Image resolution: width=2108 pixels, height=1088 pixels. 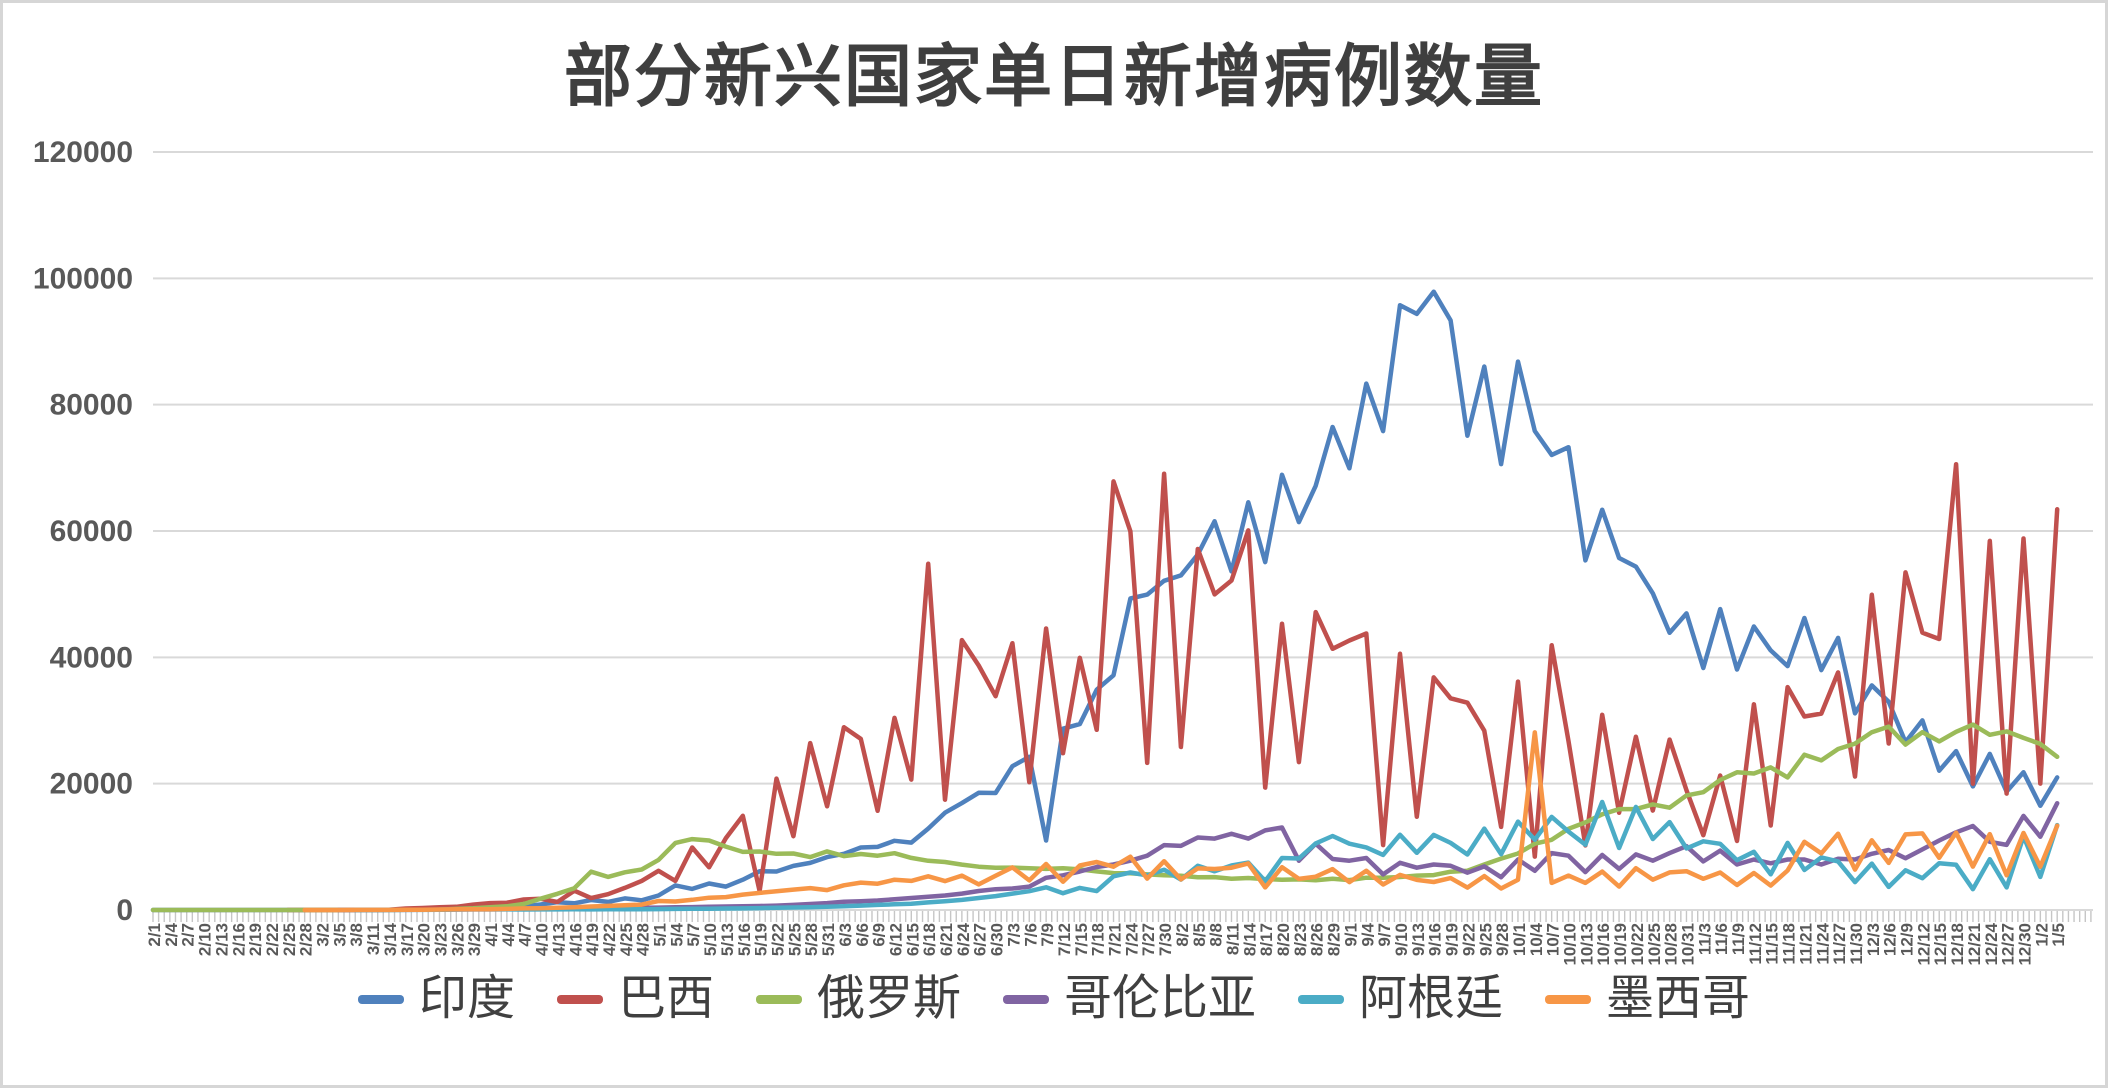 What do you see at coordinates (575, 939) in the screenshot?
I see `x-axis-tick-label: 4/16` at bounding box center [575, 939].